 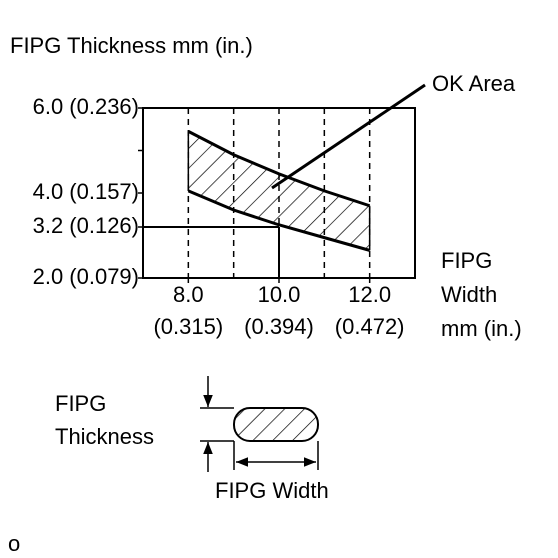 What do you see at coordinates (369, 294) in the screenshot?
I see `x-tick-label: 12.0` at bounding box center [369, 294].